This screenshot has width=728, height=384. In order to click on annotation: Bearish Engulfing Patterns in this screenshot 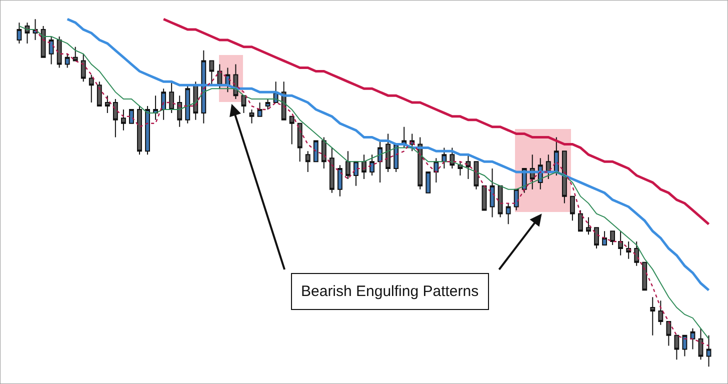, I will do `click(390, 291)`.